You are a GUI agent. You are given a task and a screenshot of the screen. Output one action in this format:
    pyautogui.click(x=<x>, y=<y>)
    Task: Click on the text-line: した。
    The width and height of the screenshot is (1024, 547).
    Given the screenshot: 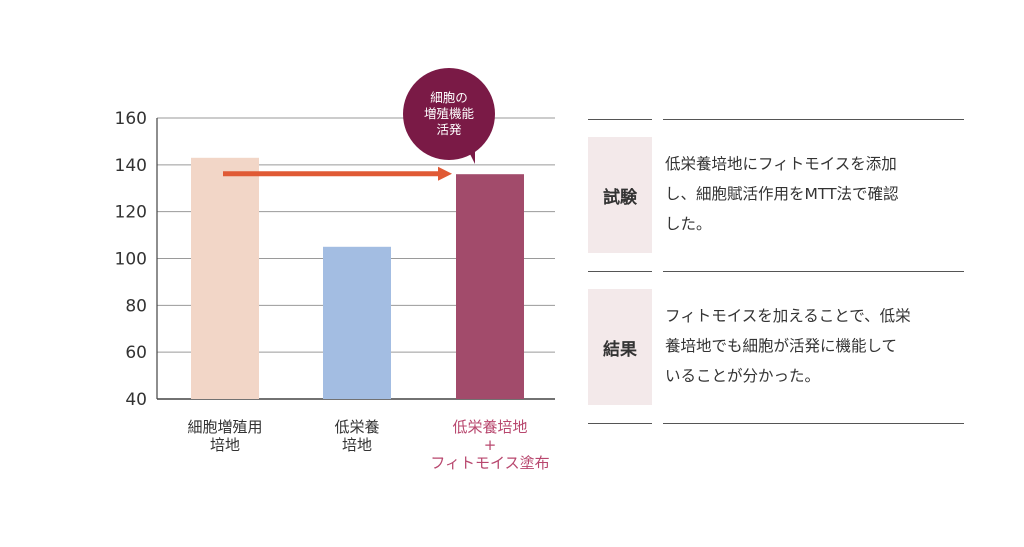 What is the action you would take?
    pyautogui.click(x=688, y=224)
    